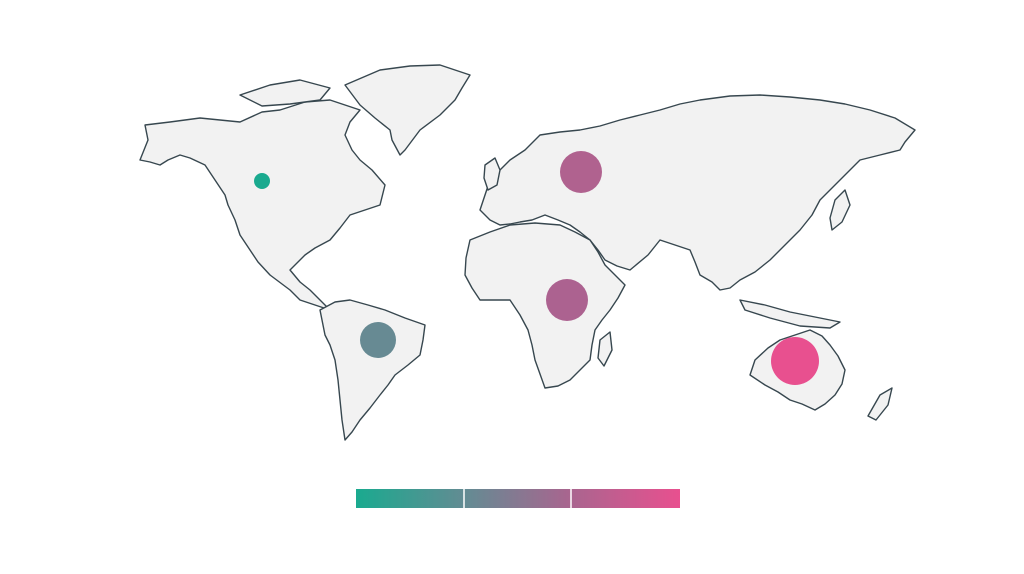 This screenshot has width=1024, height=574. I want to click on color-scale, so click(518, 498).